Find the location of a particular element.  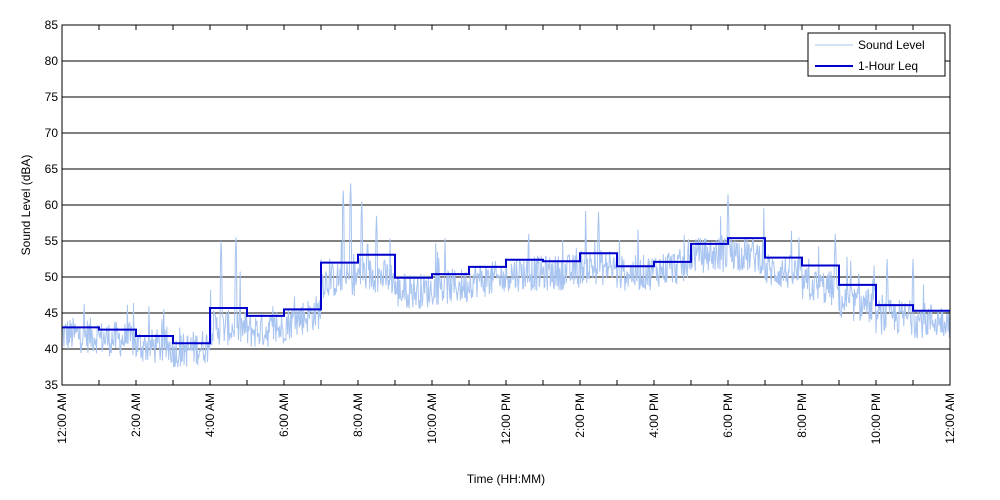

x-tick-label: 10:00 AM is located at coordinates (432, 418).